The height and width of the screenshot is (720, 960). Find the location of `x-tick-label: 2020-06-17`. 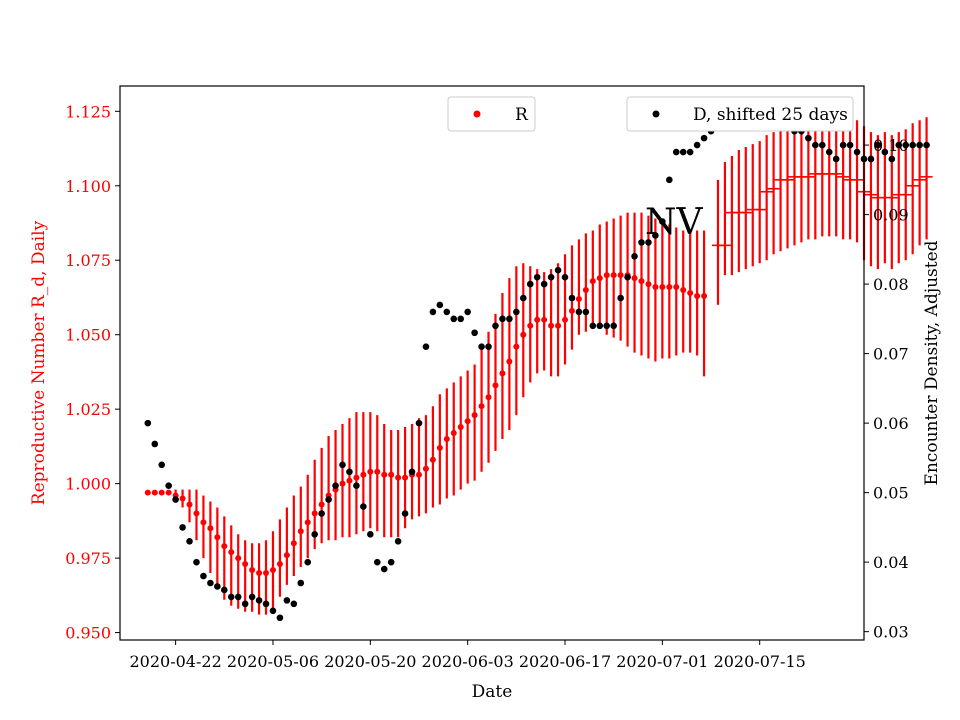

x-tick-label: 2020-06-17 is located at coordinates (565, 661).